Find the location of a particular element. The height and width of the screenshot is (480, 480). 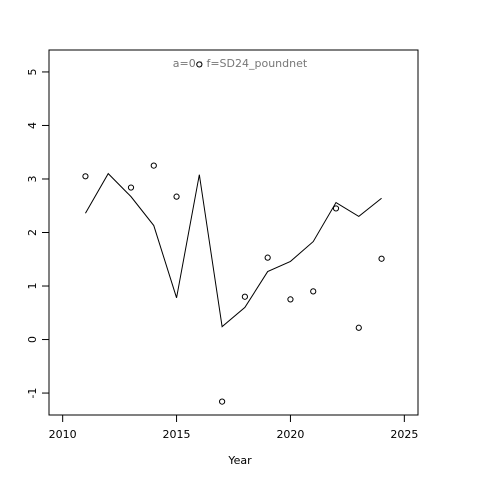

y-tick-label: 2 is located at coordinates (32, 232).